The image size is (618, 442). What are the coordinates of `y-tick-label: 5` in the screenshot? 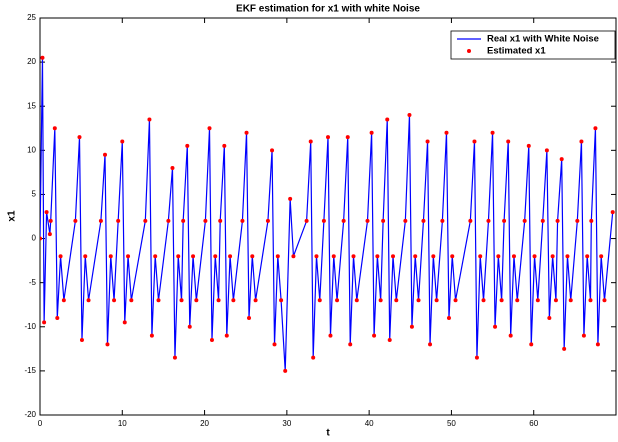 It's located at (34, 194).